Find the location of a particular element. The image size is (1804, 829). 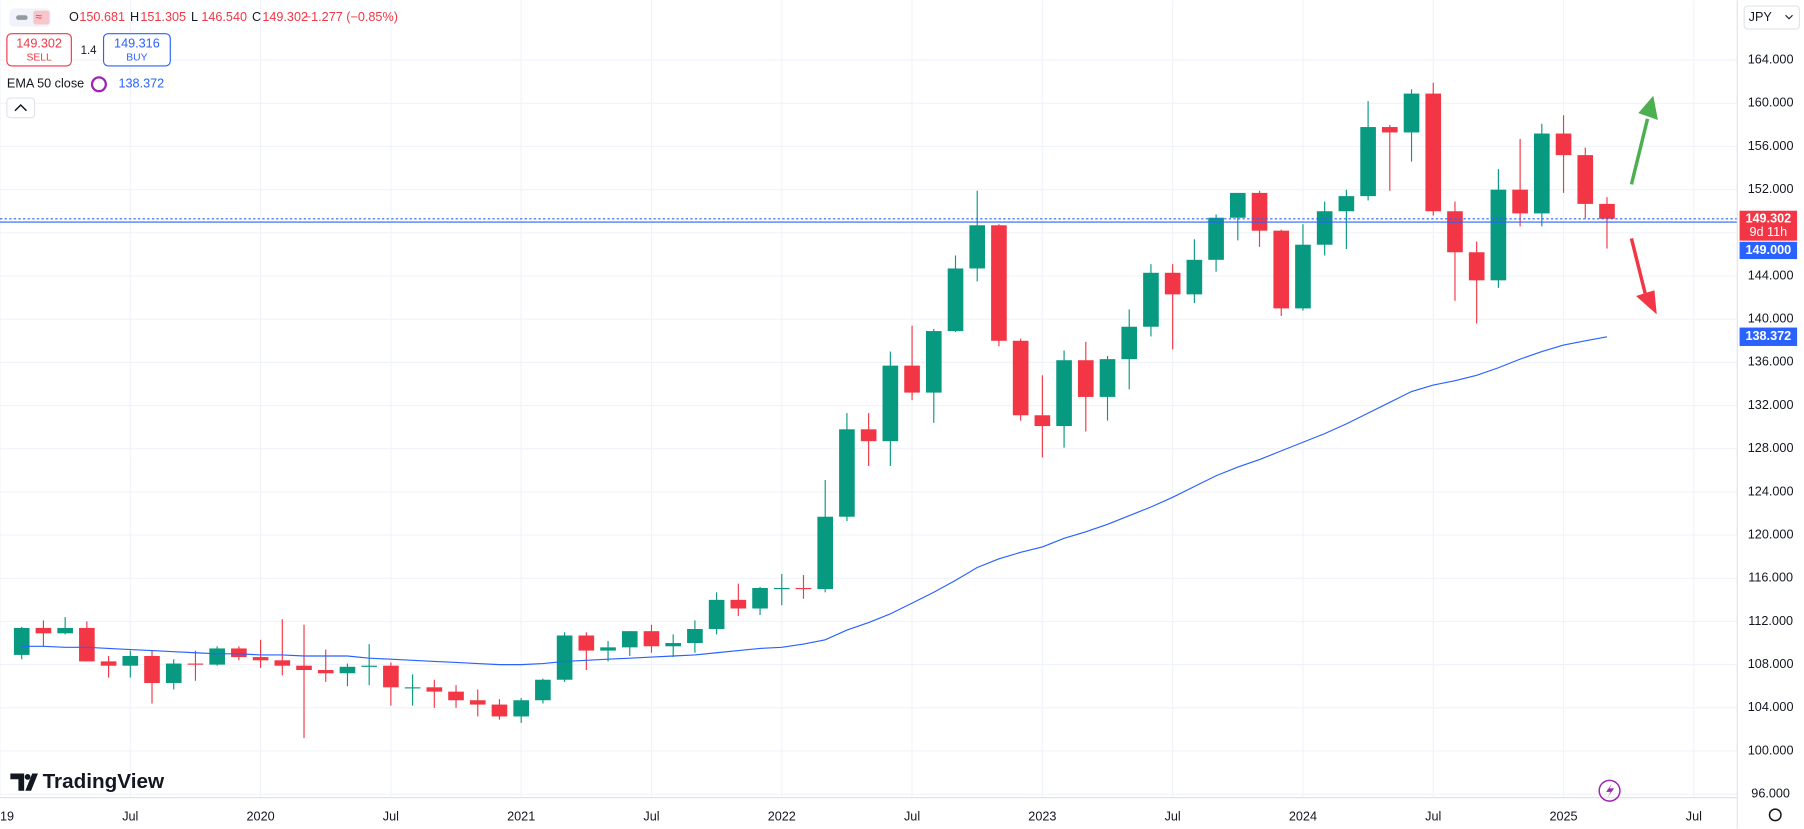

y-tick-label: 140.000 is located at coordinates (1771, 319).